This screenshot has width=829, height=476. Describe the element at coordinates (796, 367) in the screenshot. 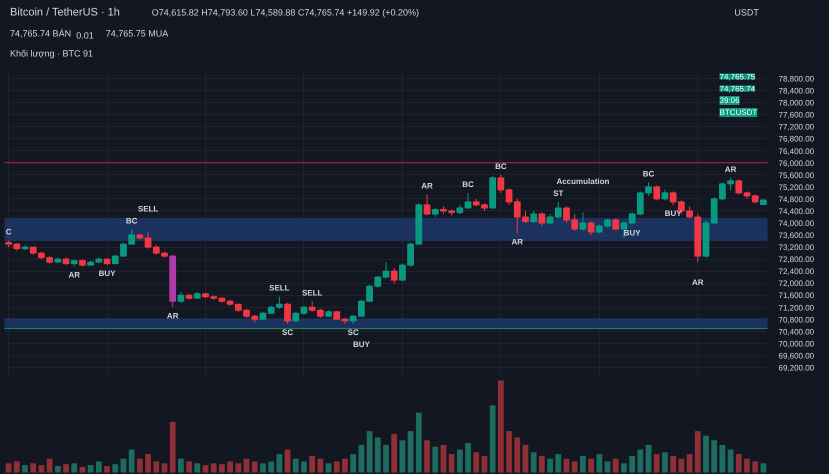

I see `y-tick-label: 69,200.00` at that location.